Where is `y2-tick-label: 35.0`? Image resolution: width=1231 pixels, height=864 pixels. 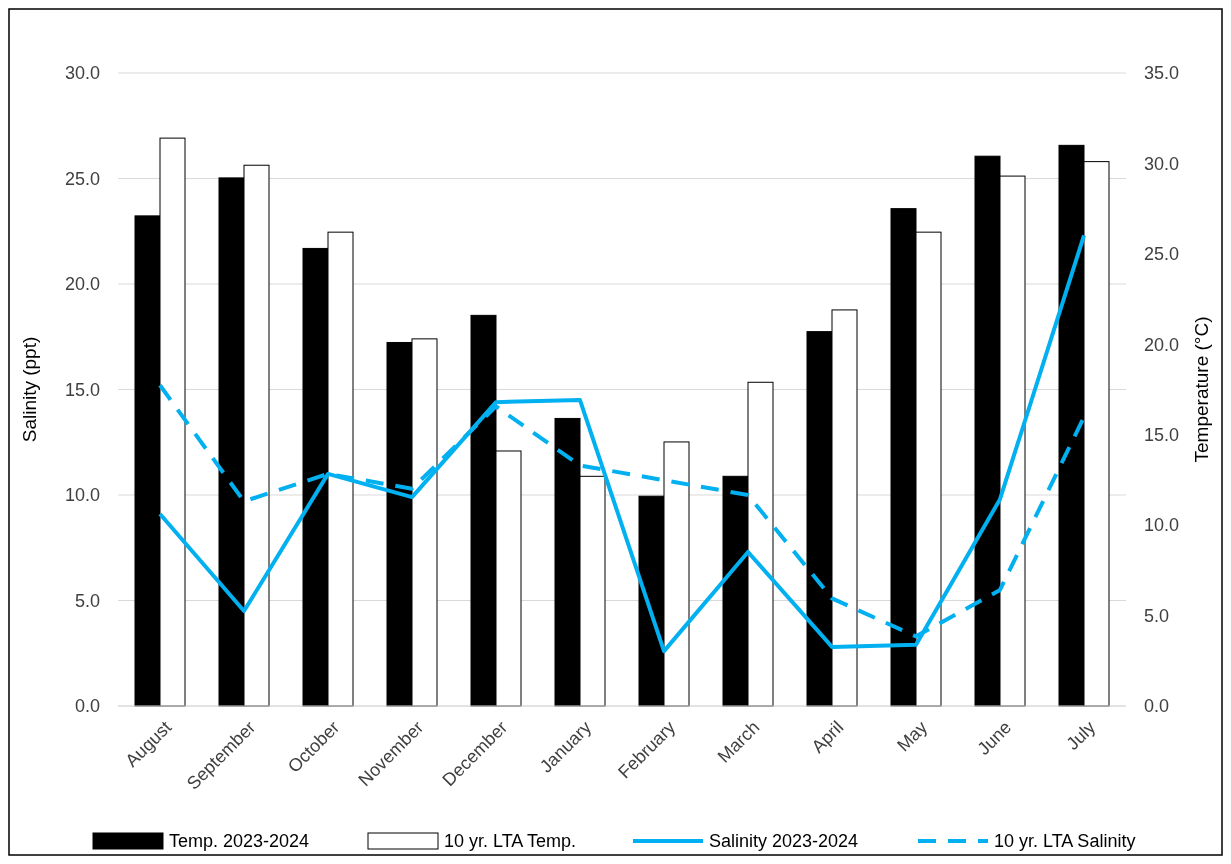 y2-tick-label: 35.0 is located at coordinates (1162, 73).